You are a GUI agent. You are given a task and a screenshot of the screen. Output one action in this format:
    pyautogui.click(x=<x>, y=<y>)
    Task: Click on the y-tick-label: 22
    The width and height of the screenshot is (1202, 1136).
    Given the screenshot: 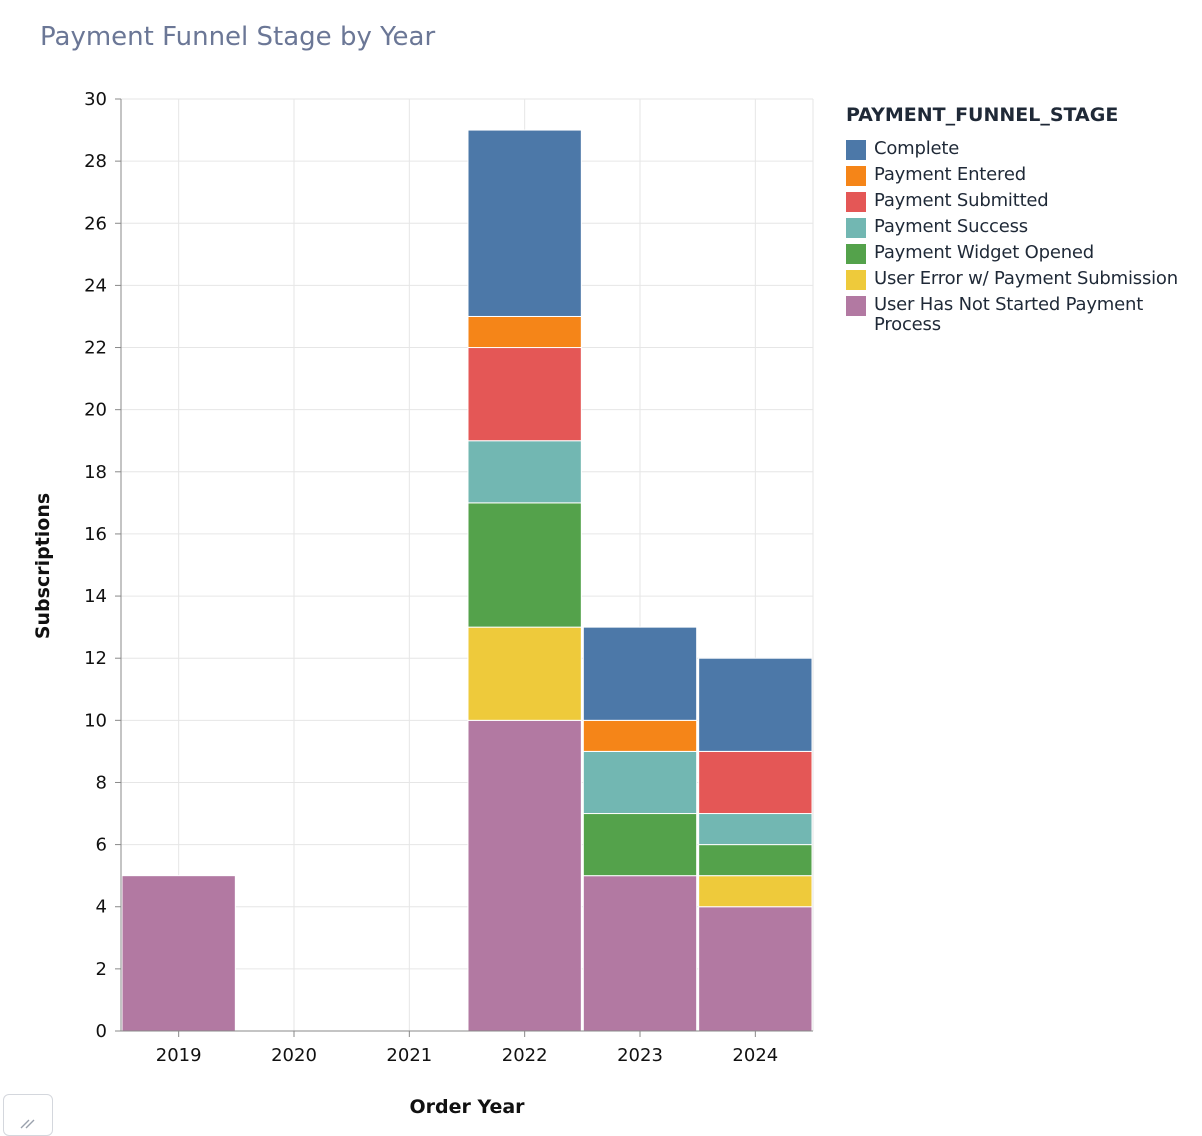 What is the action you would take?
    pyautogui.click(x=95, y=348)
    